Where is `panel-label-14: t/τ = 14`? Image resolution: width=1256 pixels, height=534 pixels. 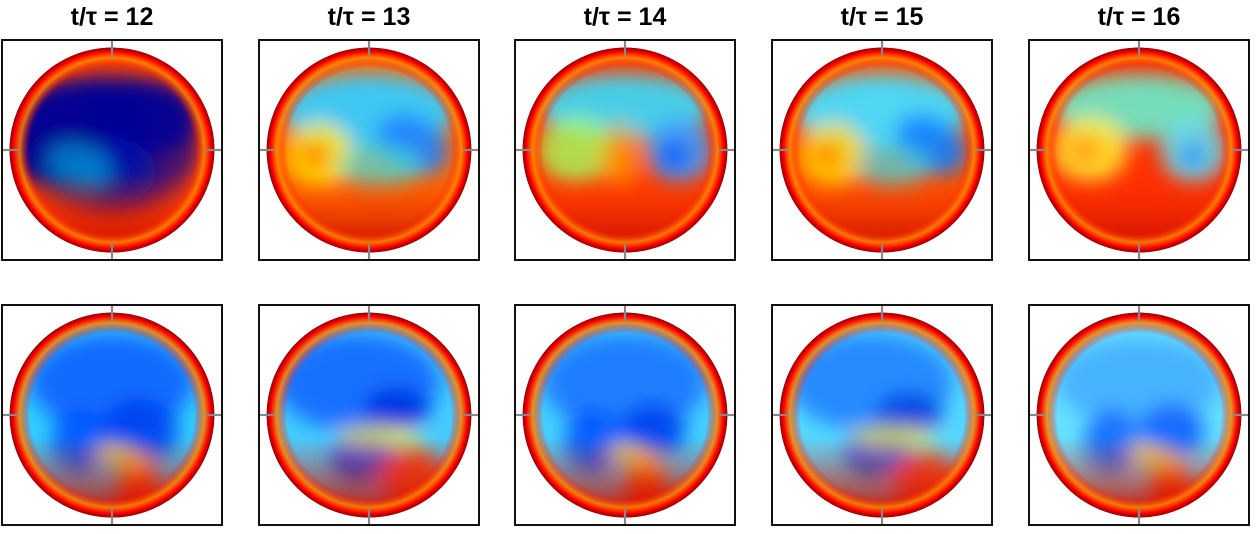 panel-label-14: t/τ = 14 is located at coordinates (625, 17).